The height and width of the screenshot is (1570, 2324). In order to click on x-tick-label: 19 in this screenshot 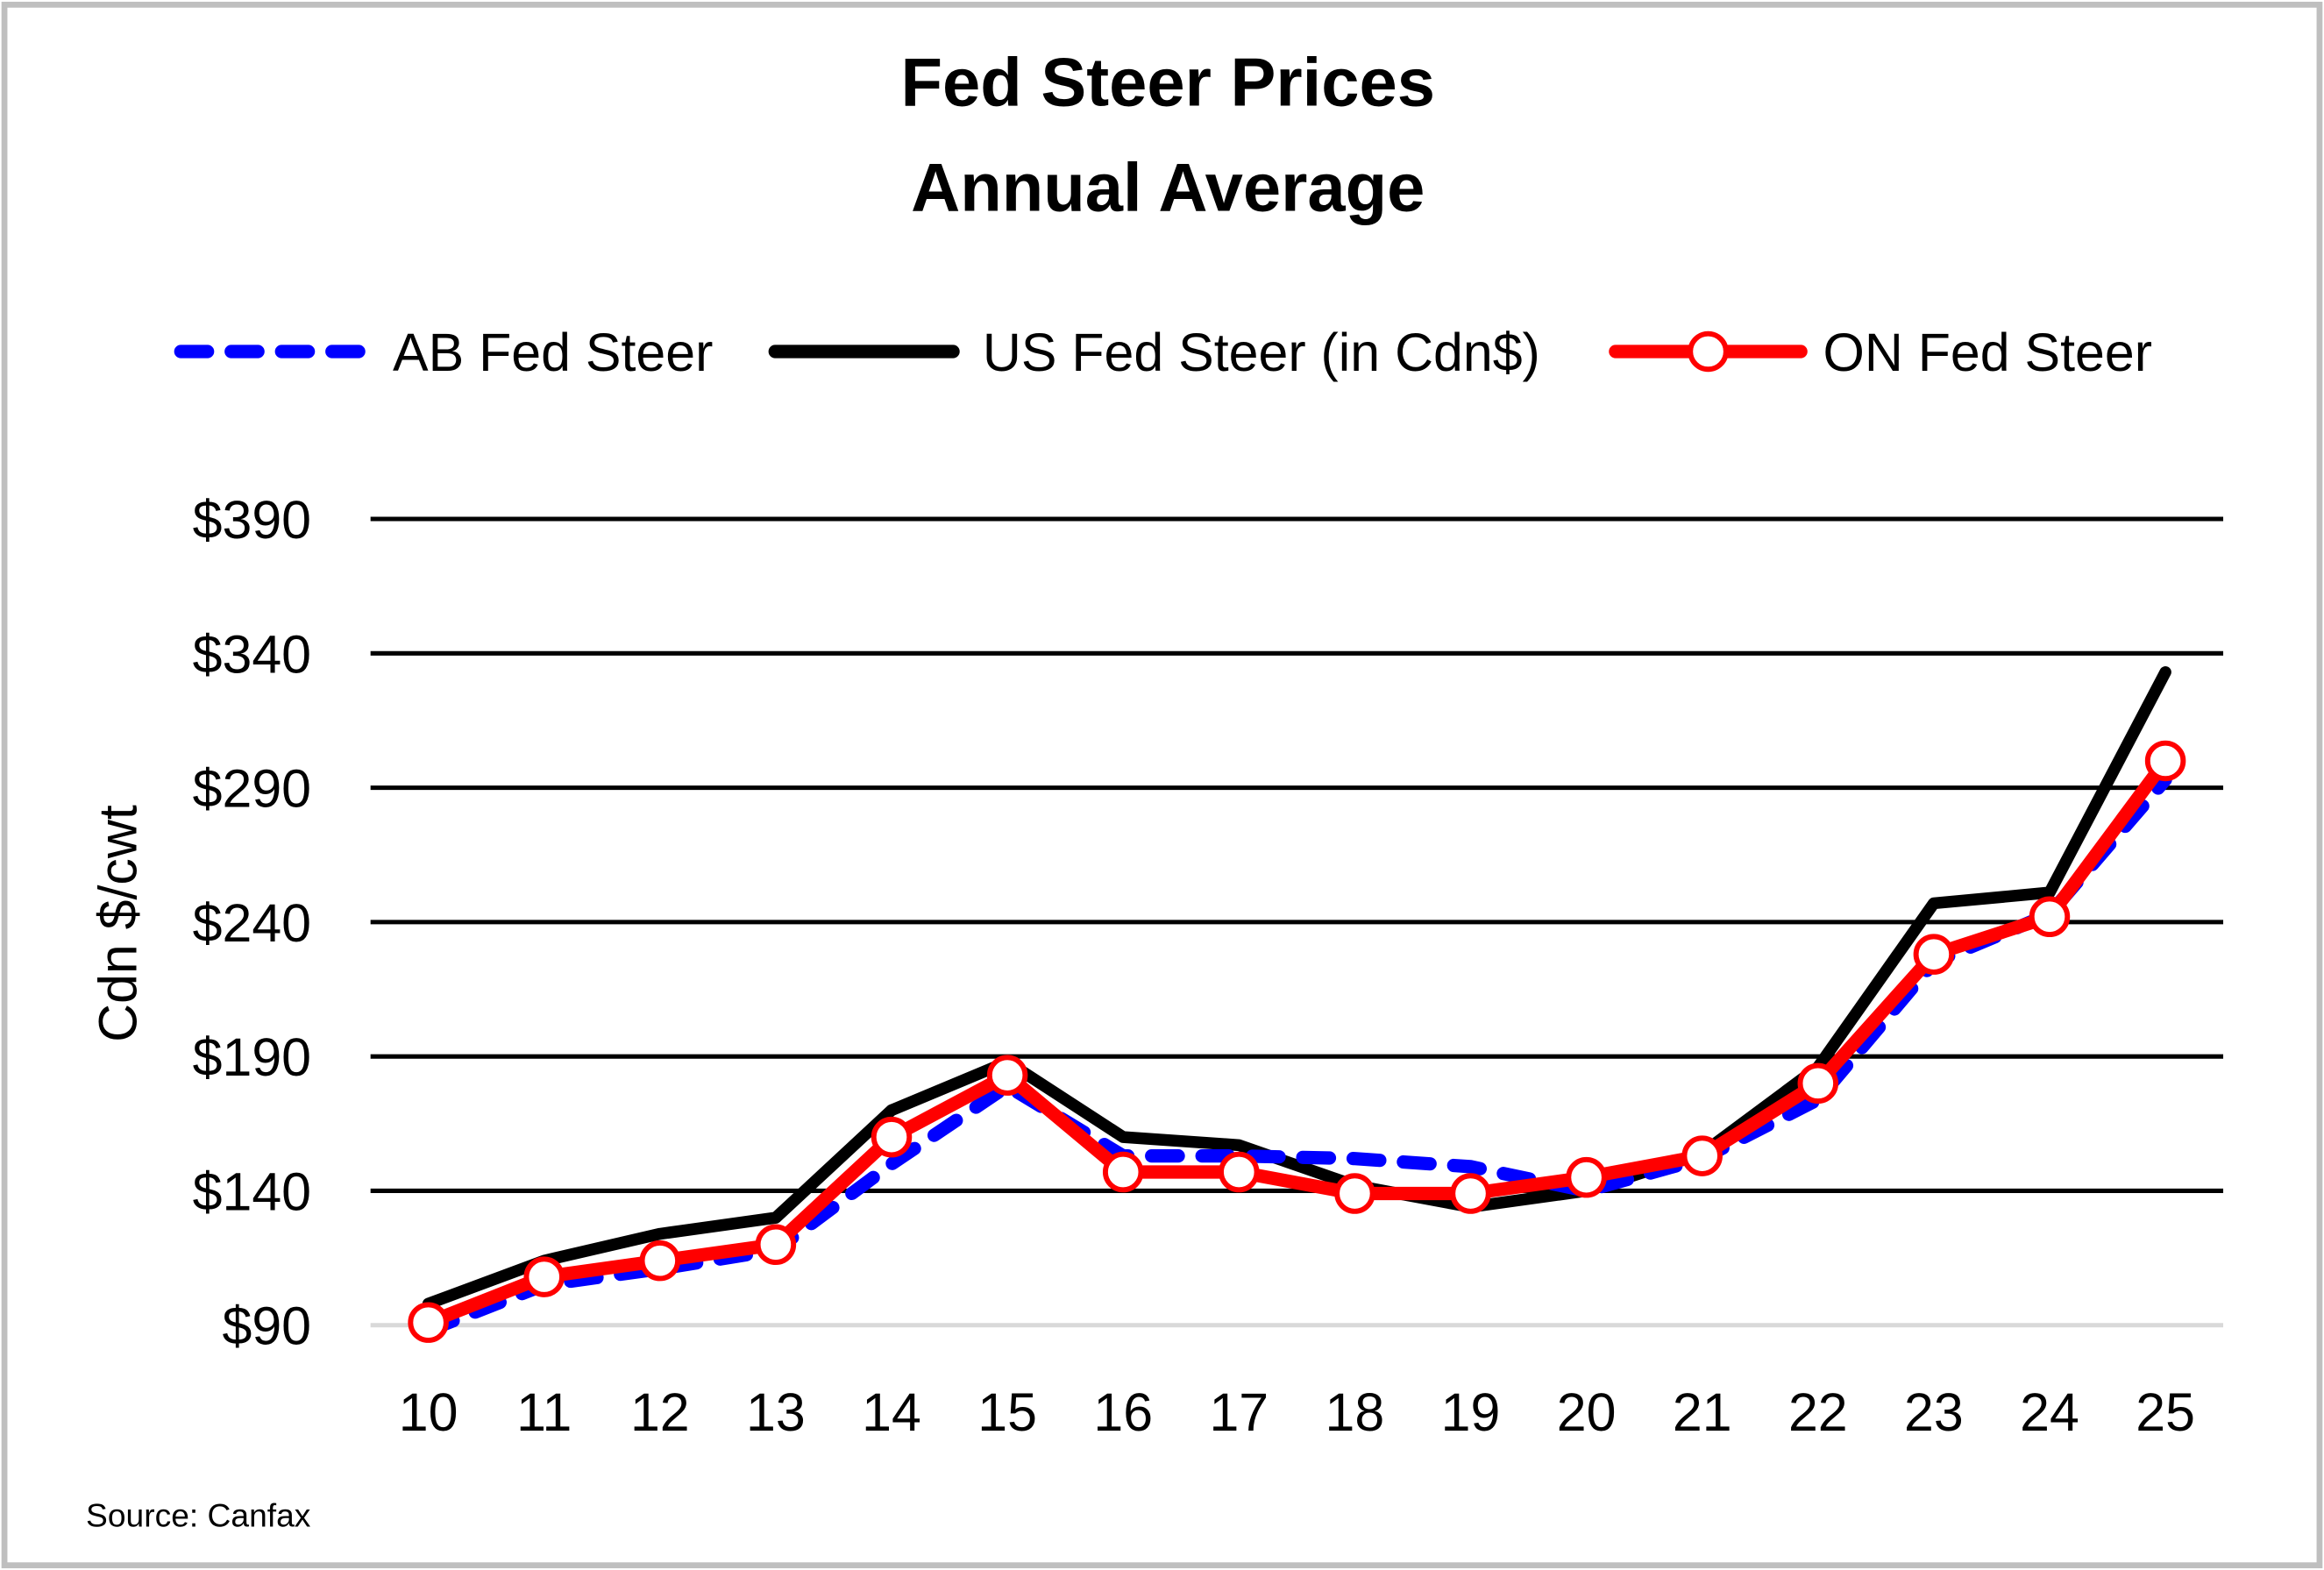, I will do `click(1471, 1412)`.